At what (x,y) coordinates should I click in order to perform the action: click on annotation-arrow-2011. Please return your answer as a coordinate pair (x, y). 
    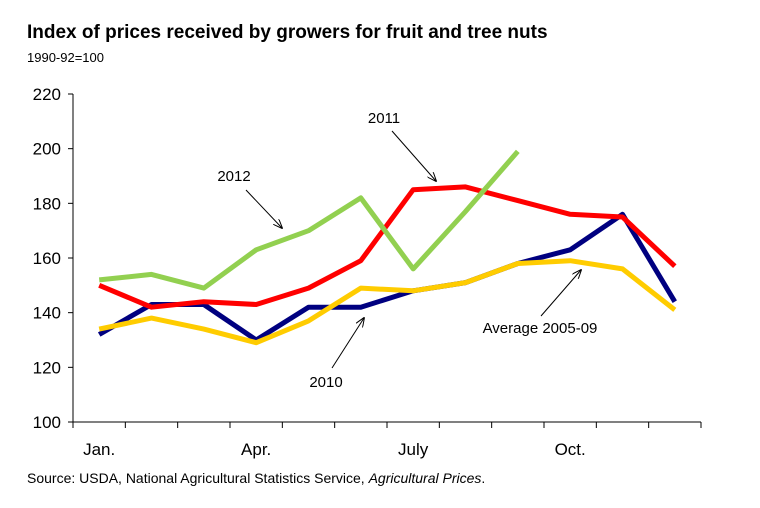
    Looking at the image, I should click on (413, 155).